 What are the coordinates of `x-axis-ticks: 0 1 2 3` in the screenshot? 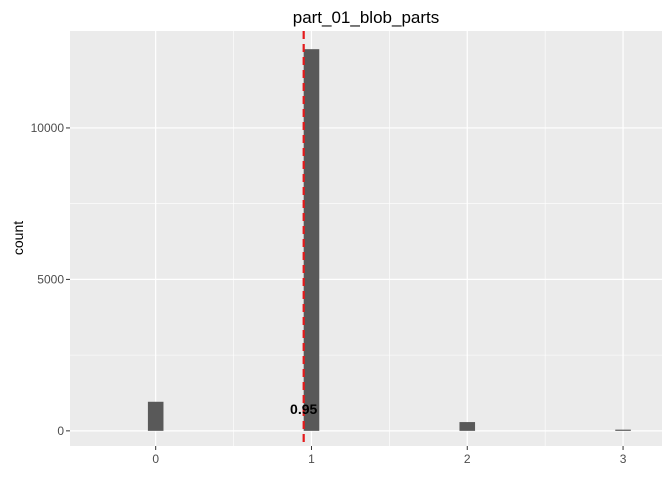 It's located at (389, 456).